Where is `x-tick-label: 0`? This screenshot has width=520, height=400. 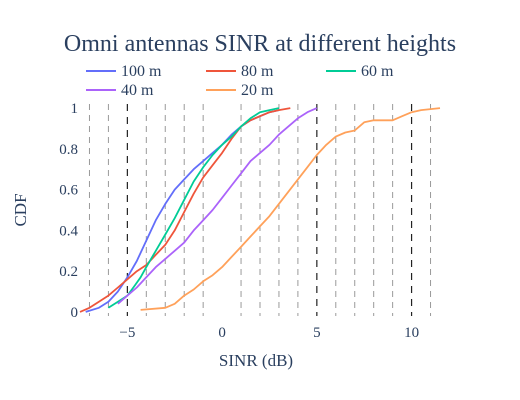
x-tick-label: 0 is located at coordinates (222, 333).